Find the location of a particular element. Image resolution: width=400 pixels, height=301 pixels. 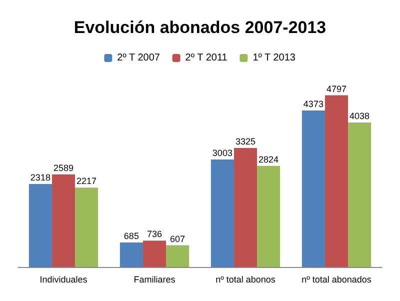

chart-title: Evolución abonados 2007-2013 is located at coordinates (200, 27).